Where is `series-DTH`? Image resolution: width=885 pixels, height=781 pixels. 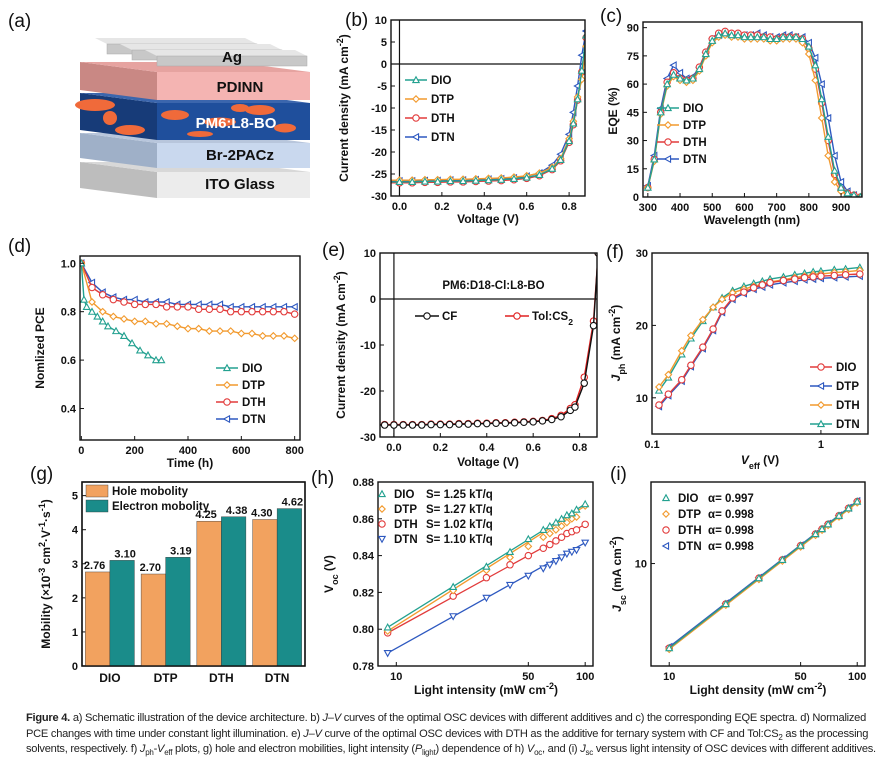
series-DTH is located at coordinates (486, 578).